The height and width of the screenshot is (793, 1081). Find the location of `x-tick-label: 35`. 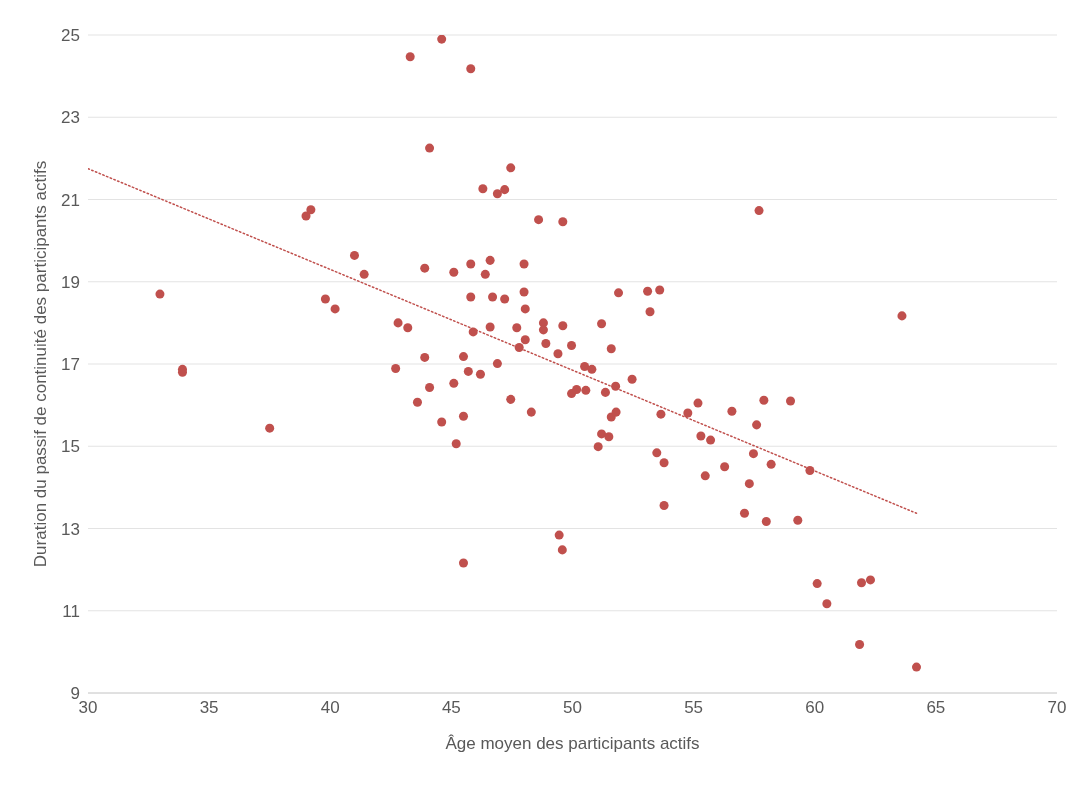

x-tick-label: 35 is located at coordinates (209, 708).